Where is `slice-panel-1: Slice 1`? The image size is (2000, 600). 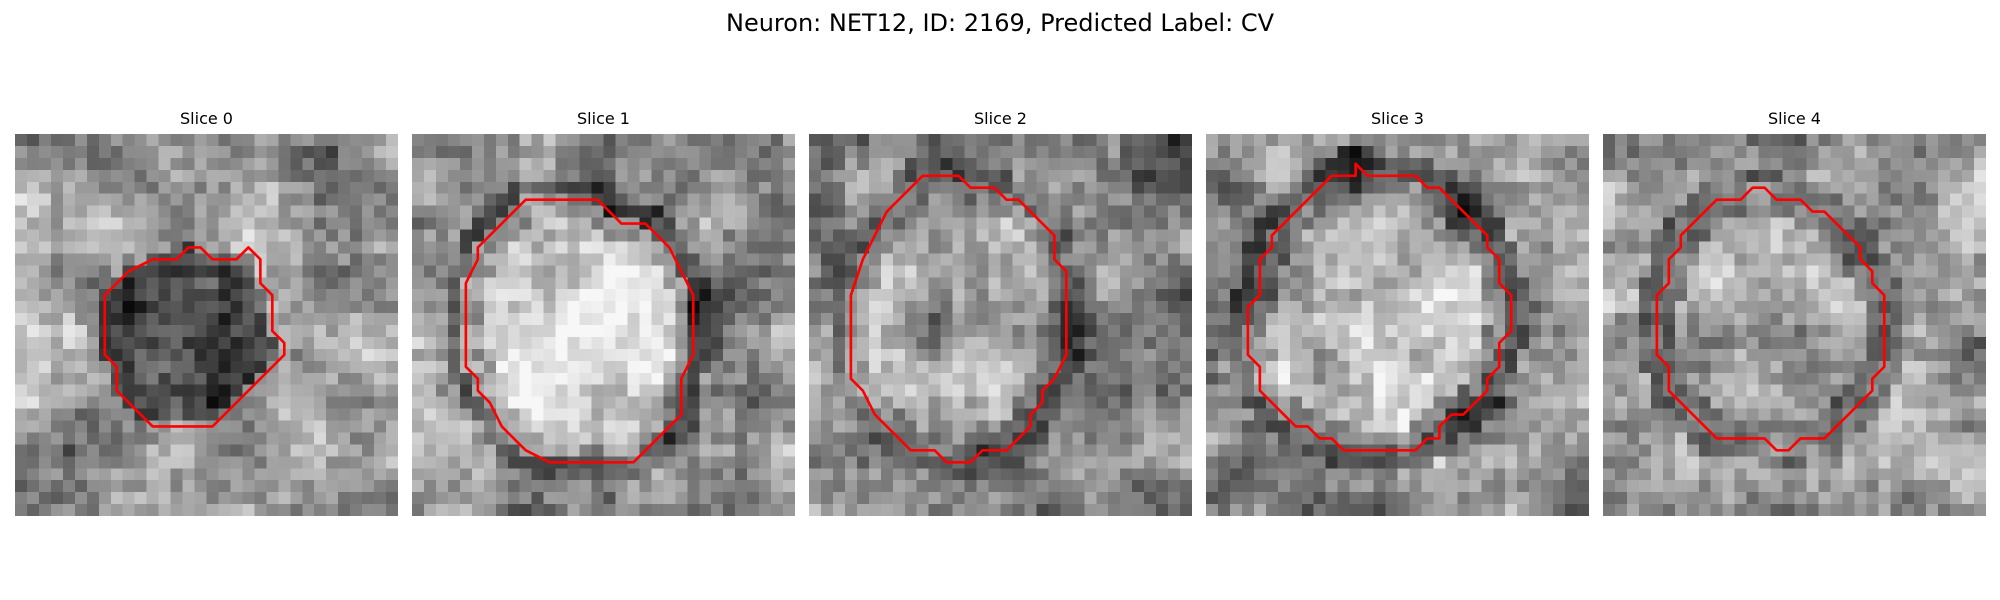
slice-panel-1: Slice 1 is located at coordinates (603, 310).